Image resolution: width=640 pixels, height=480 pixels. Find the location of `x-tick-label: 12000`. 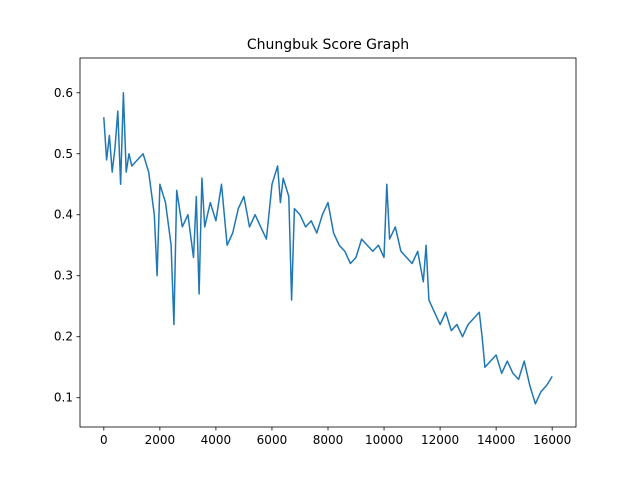

x-tick-label: 12000 is located at coordinates (440, 440).